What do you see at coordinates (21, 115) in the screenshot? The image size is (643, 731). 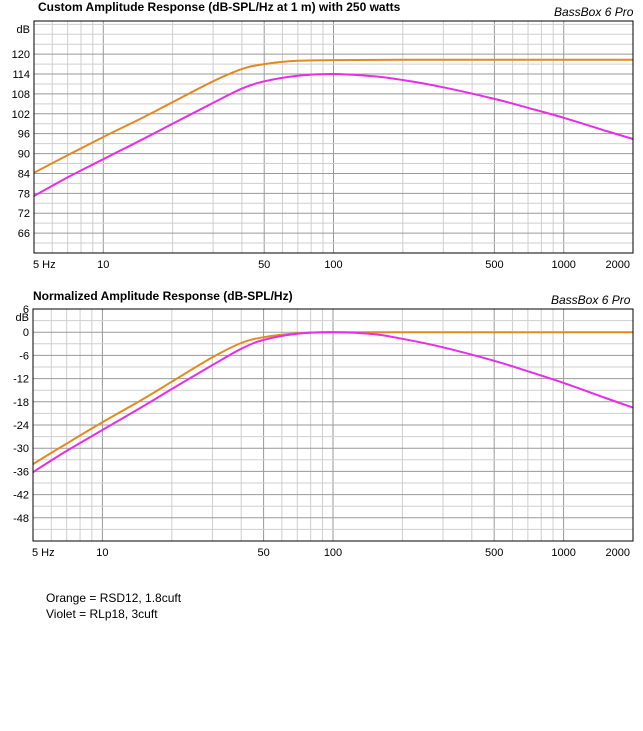 I see `y-tick-label: 102` at bounding box center [21, 115].